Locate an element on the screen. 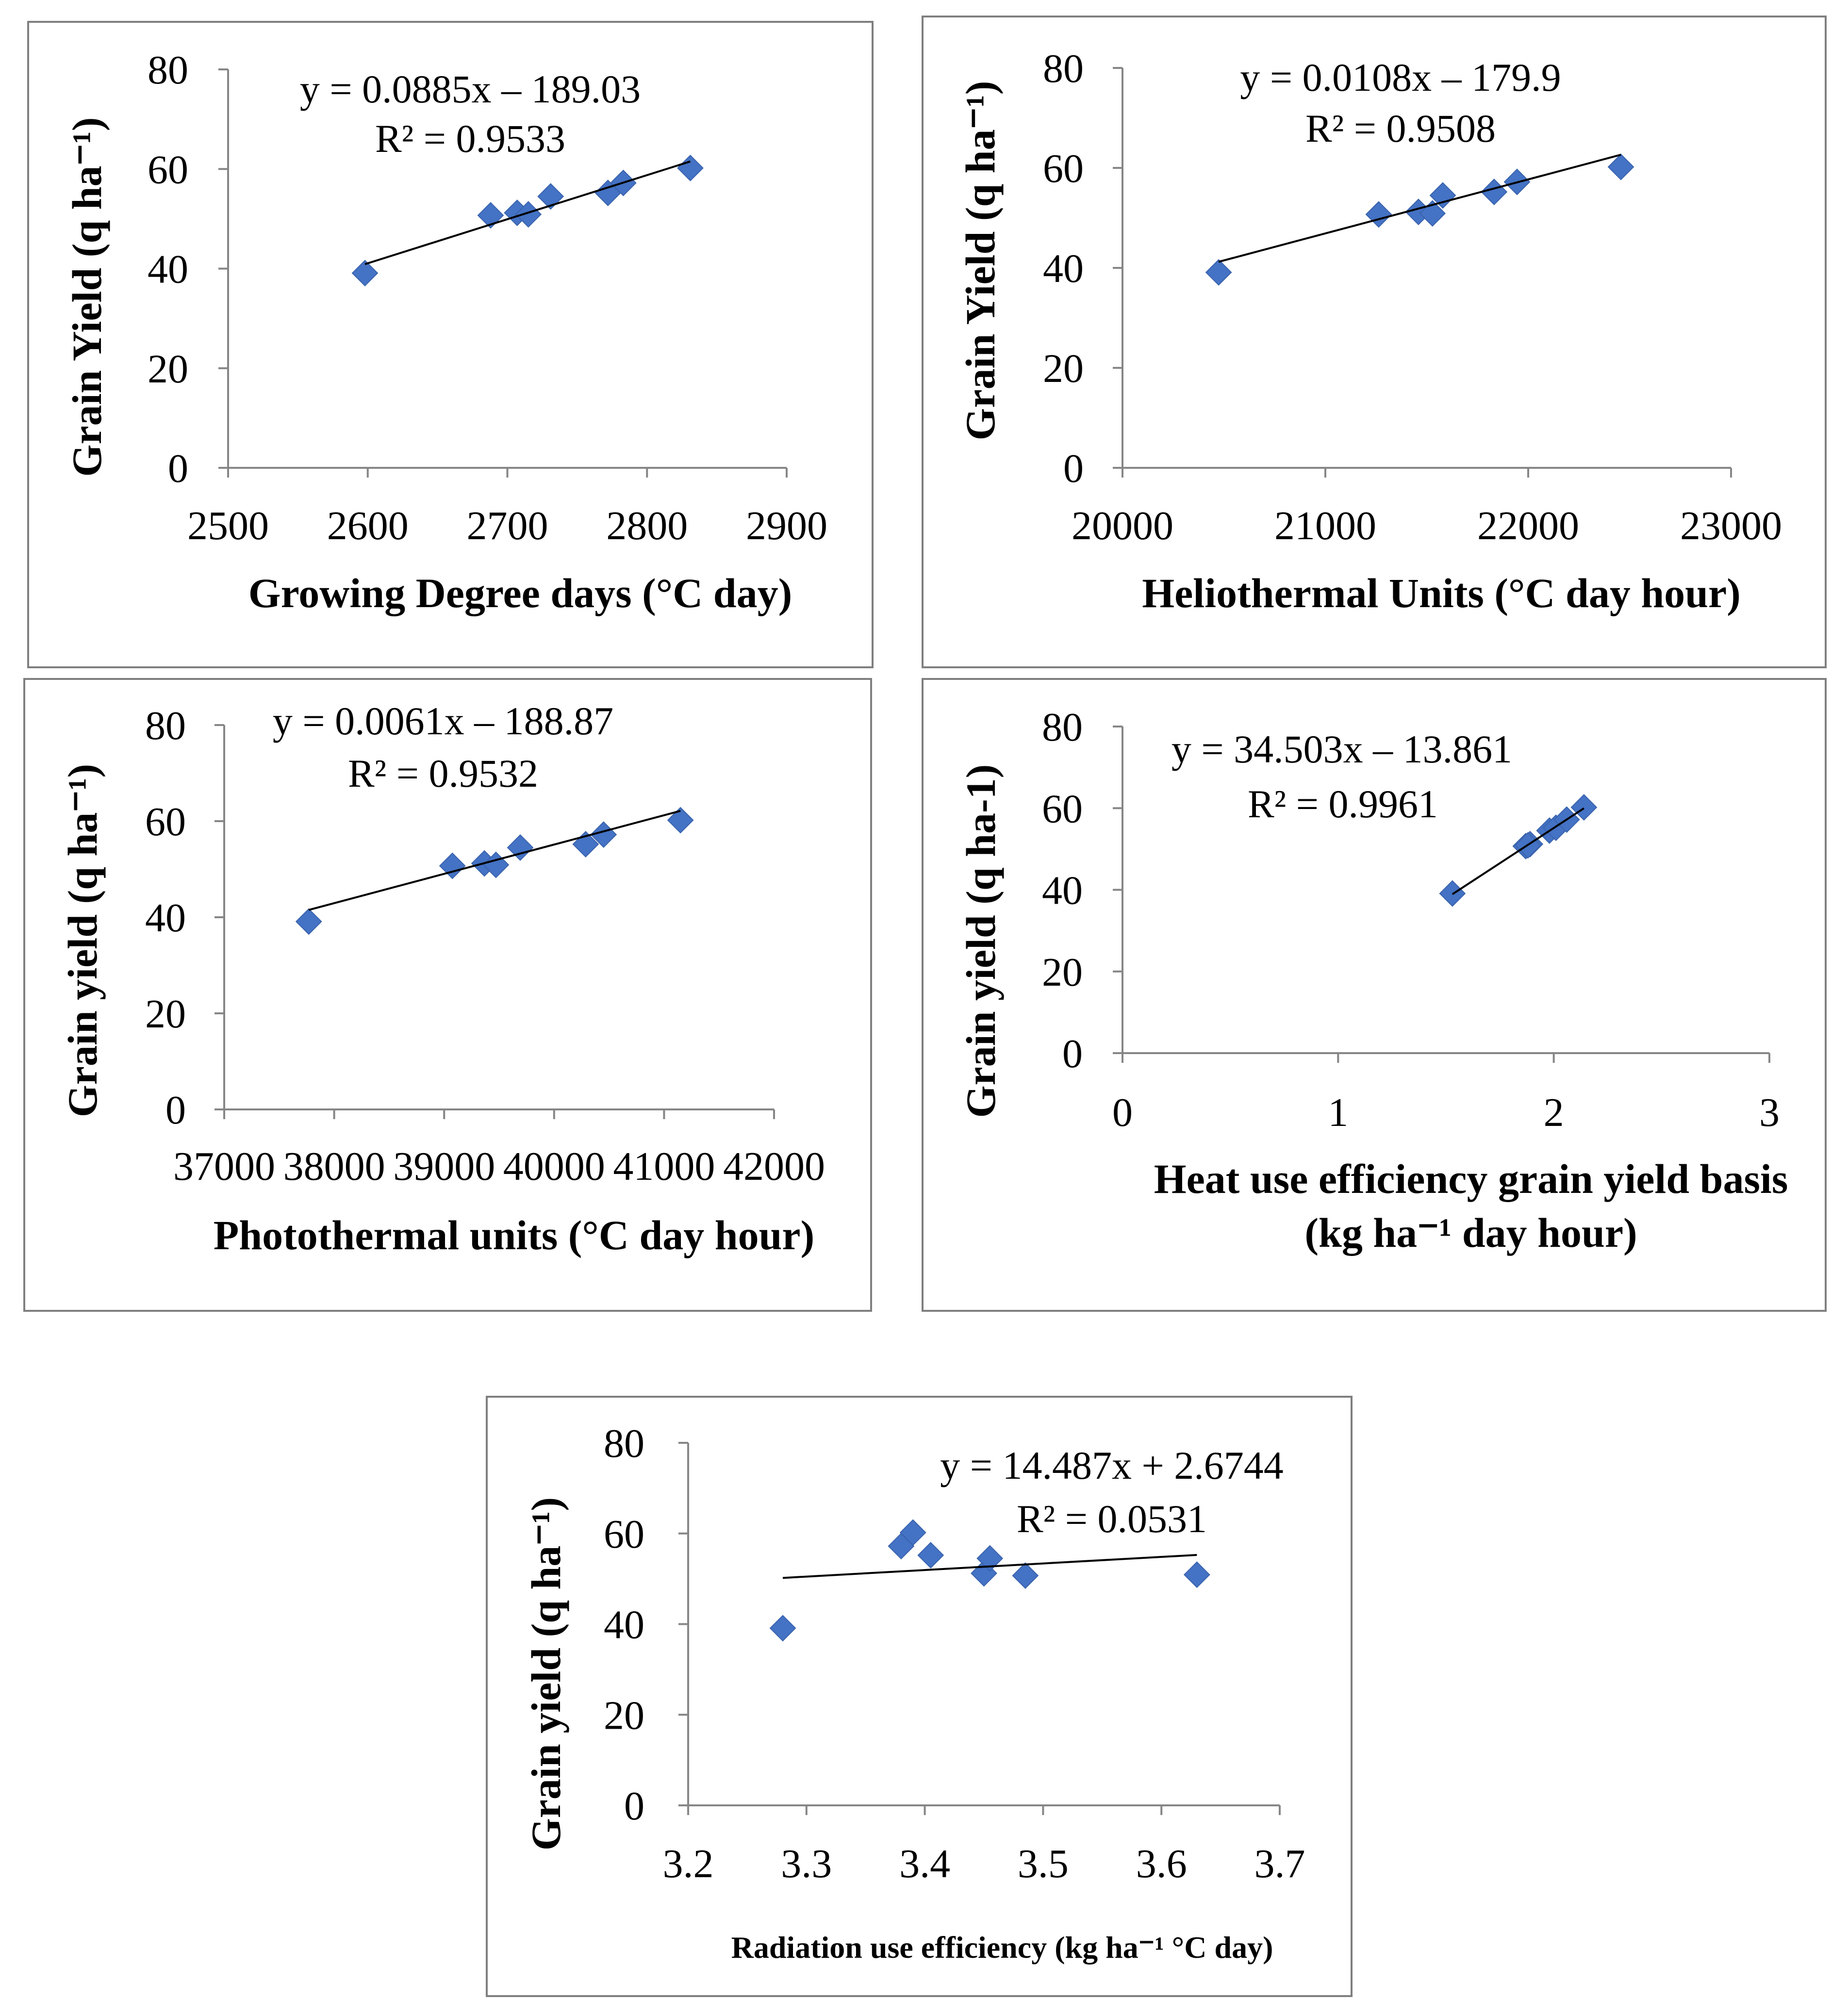 The width and height of the screenshot is (1848, 1999). x-tick-label: 2800 is located at coordinates (647, 525).